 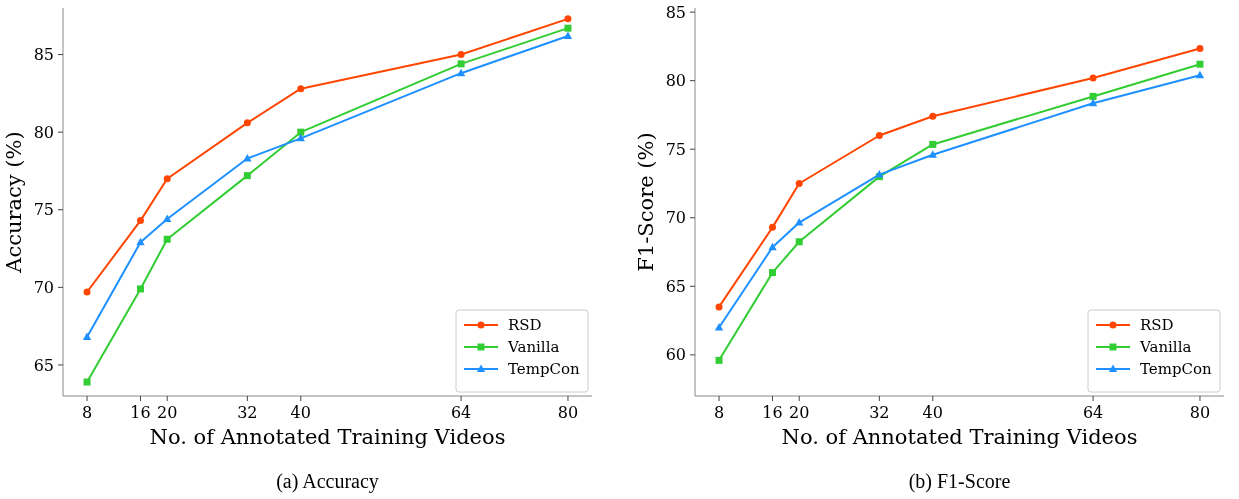 I want to click on text: (b) F1-Score, so click(x=959, y=481).